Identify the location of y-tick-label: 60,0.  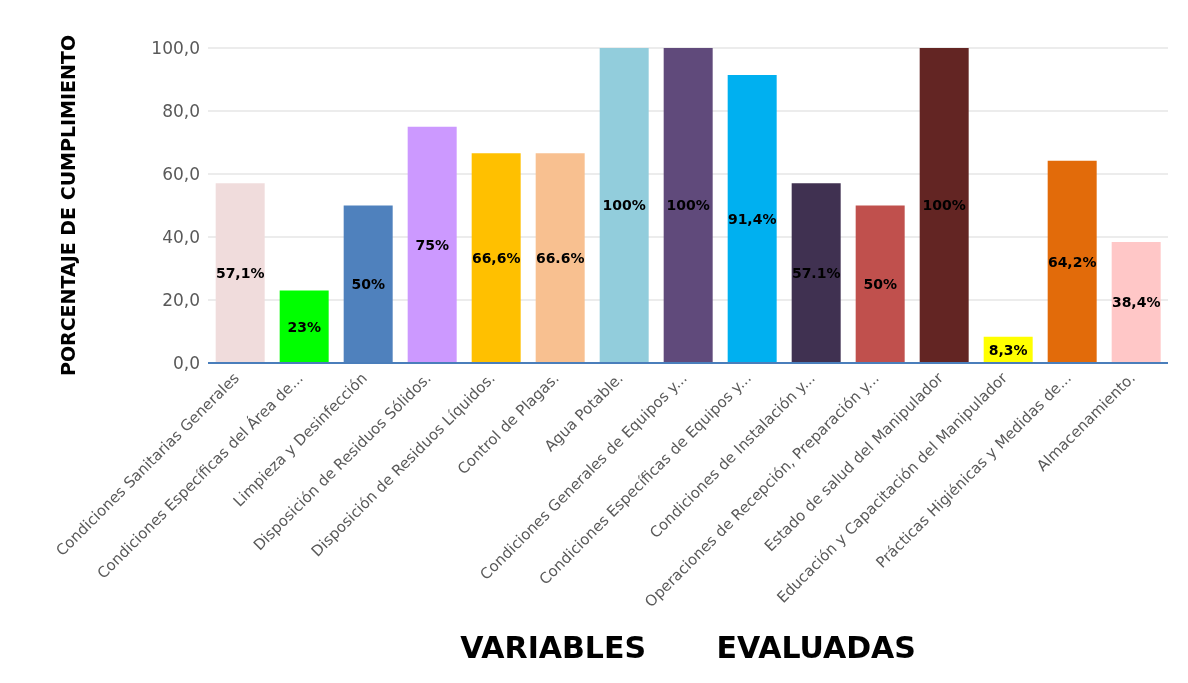
(181, 174).